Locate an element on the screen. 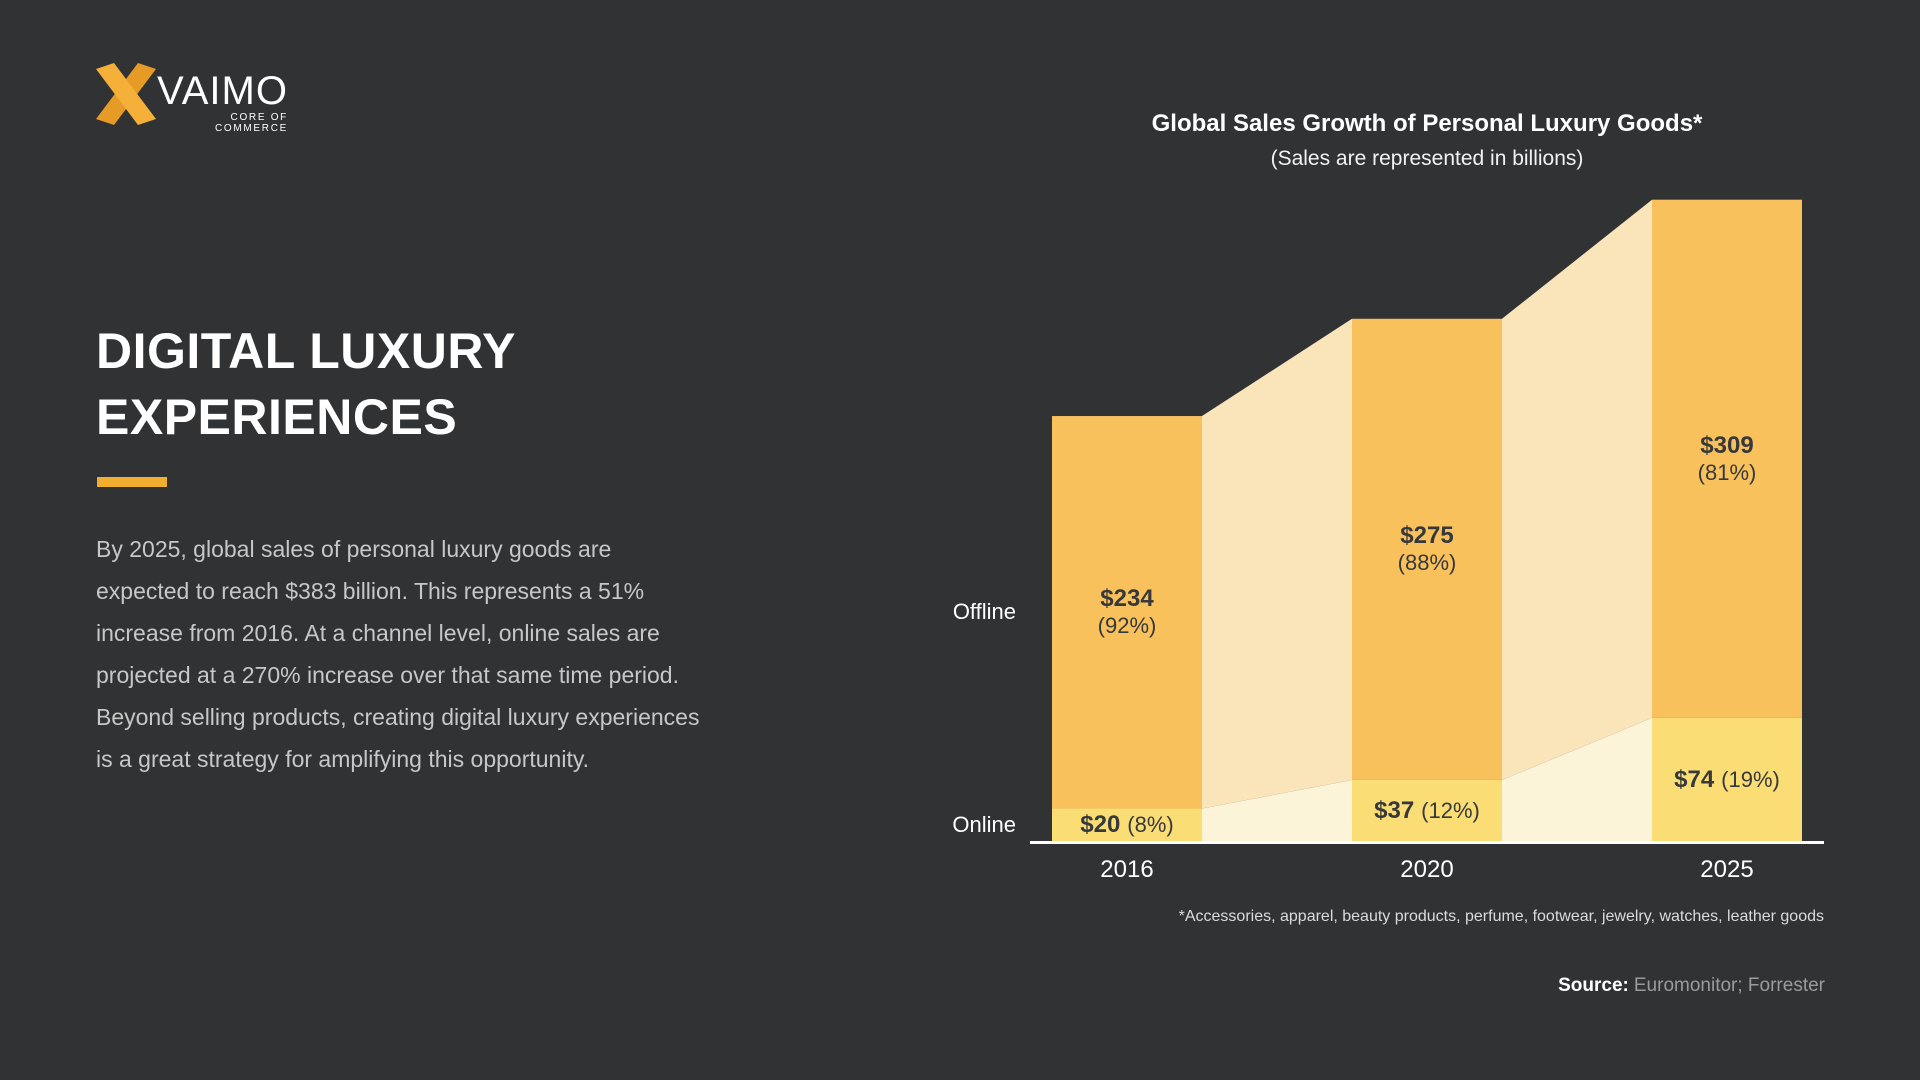 The width and height of the screenshot is (1920, 1080). source-label: Source: is located at coordinates (1593, 985).